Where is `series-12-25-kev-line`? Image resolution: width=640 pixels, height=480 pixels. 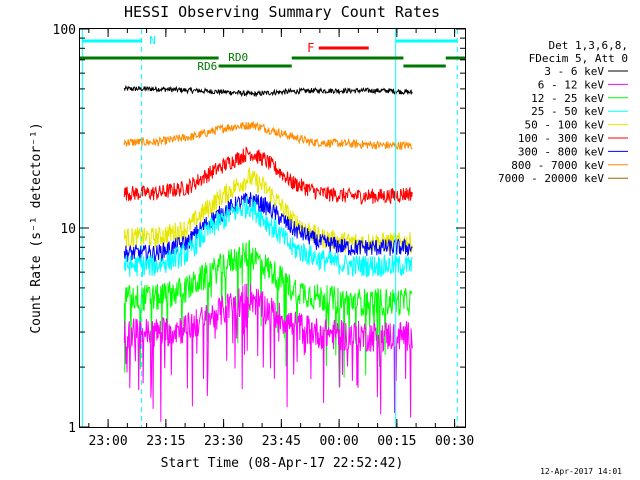
series-12-25-kev-line is located at coordinates (268, 313).